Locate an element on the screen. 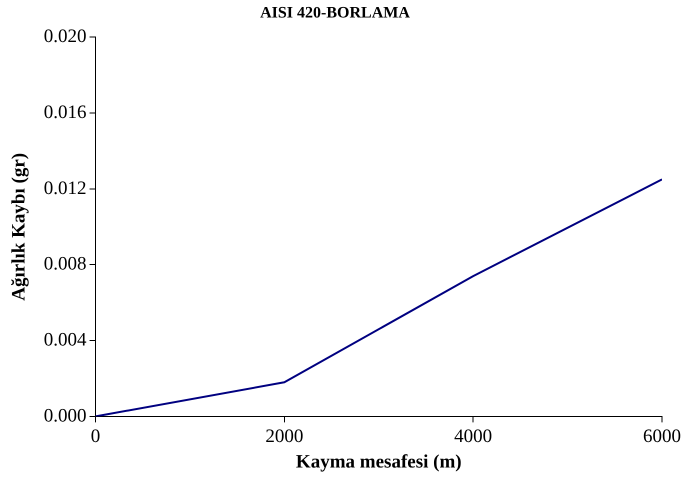 This screenshot has height=482, width=692. x-tick-label: 4000 is located at coordinates (473, 436).